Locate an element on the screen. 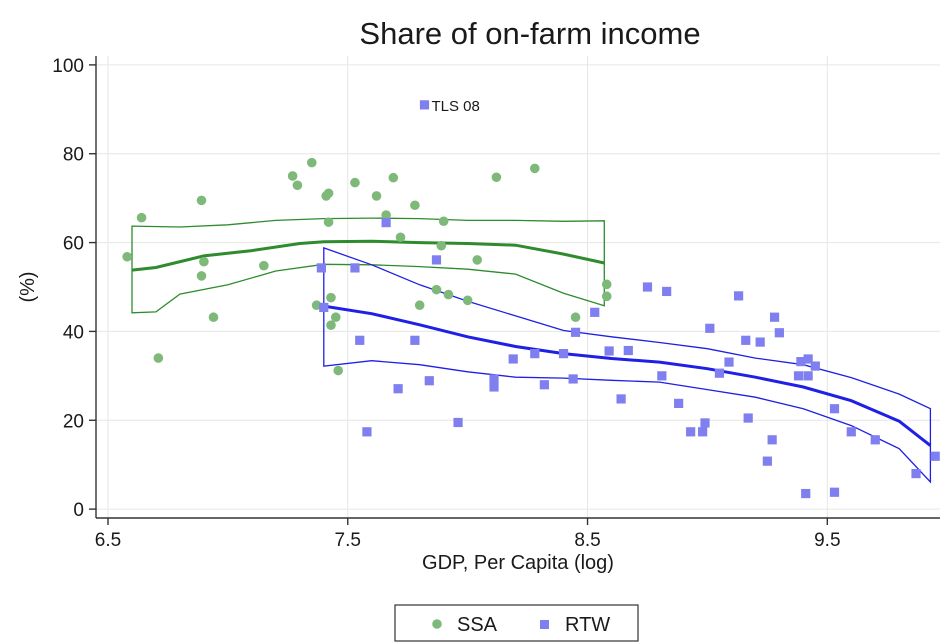  legend-marker-rtw is located at coordinates (544, 624).